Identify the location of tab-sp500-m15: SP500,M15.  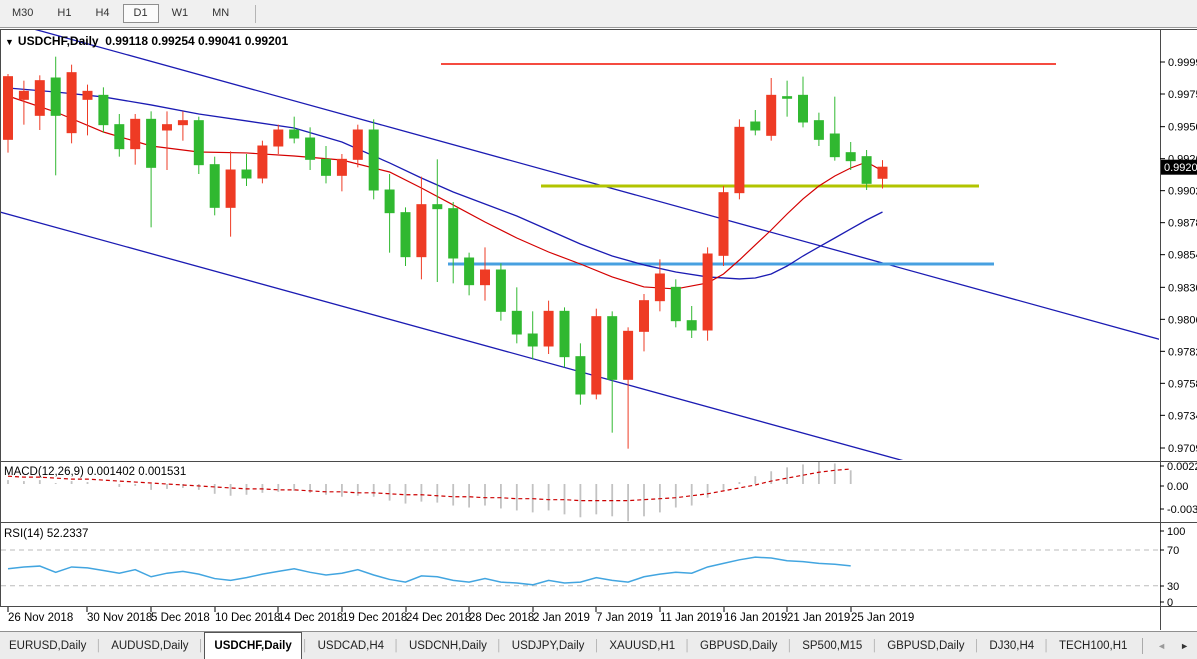
(832, 645).